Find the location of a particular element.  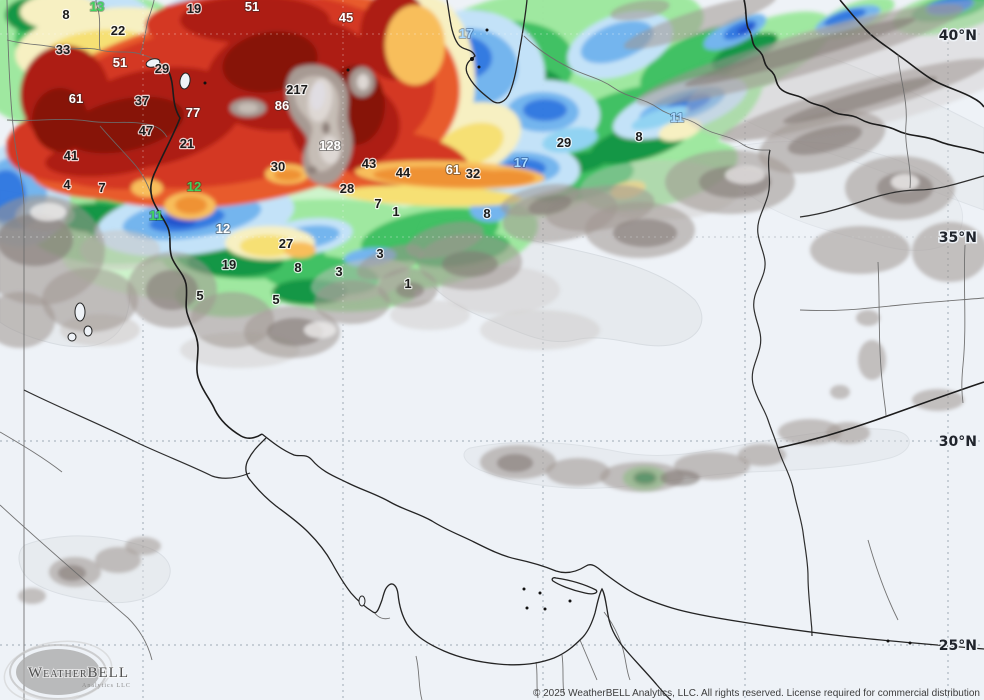

precip-value-label: 128 is located at coordinates (330, 145).